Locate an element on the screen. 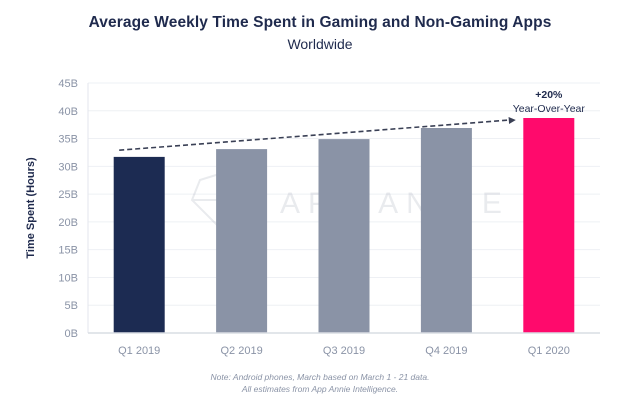  yoy-annotation: +20% Year-Over-Year is located at coordinates (352, 120).